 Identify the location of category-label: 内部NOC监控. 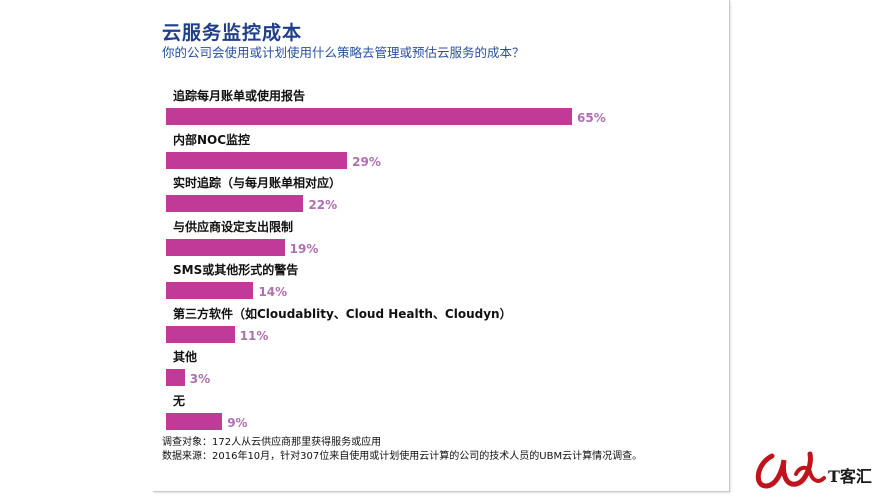
(212, 139).